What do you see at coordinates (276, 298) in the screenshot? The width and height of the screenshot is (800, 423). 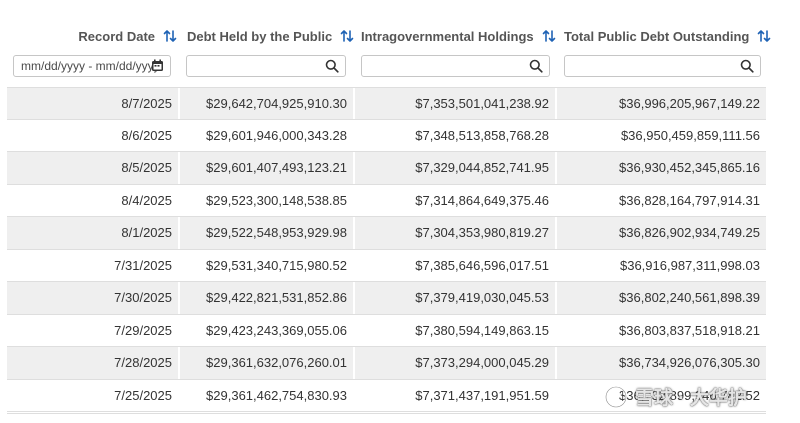 I see `cell-debt-held-by-public: $29,422,821,531,852.86` at bounding box center [276, 298].